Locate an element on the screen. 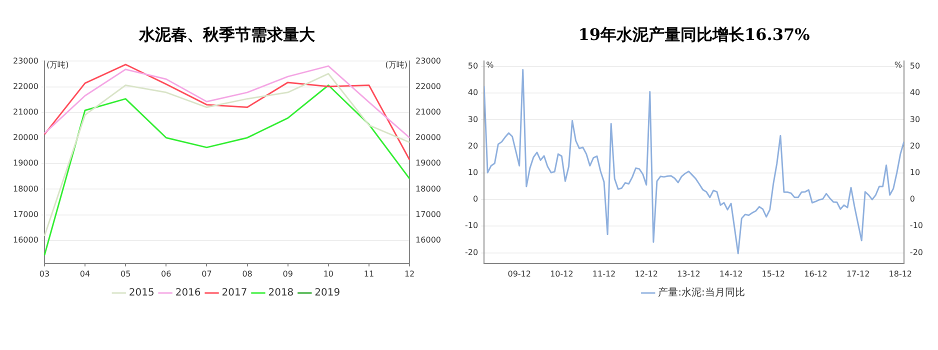 The height and width of the screenshot is (350, 938). y2-tick-label: 17000 is located at coordinates (429, 214).